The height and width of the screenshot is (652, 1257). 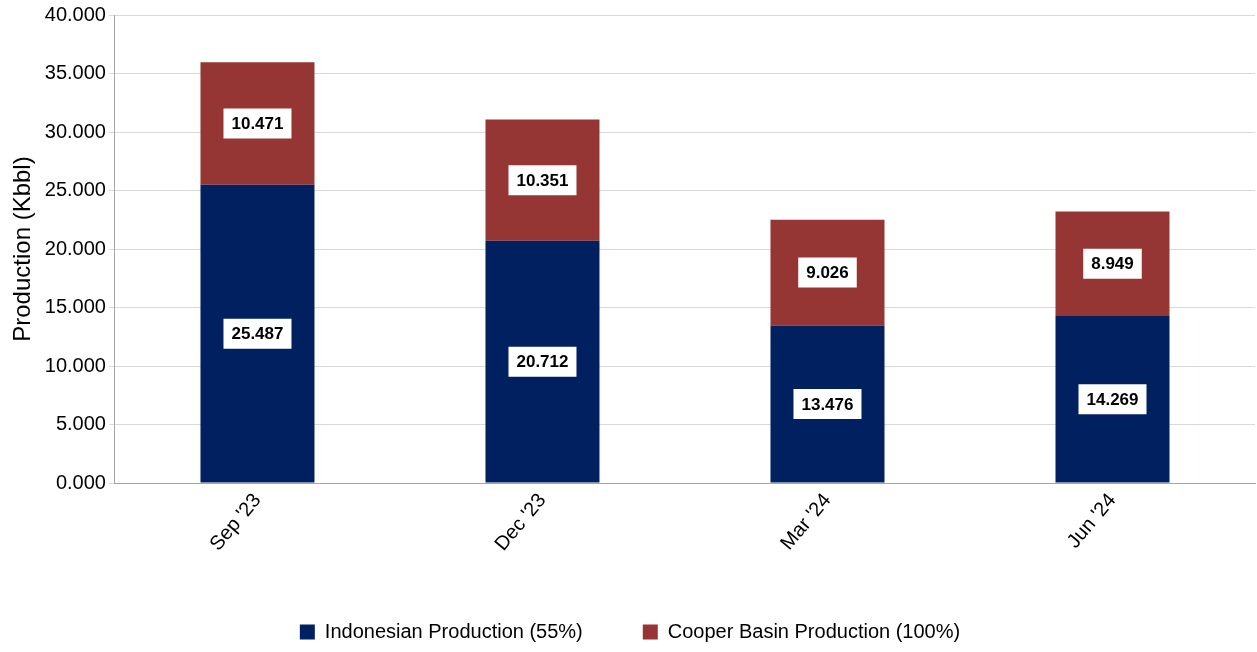 I want to click on y-tick-label: 25.000, so click(x=75, y=189).